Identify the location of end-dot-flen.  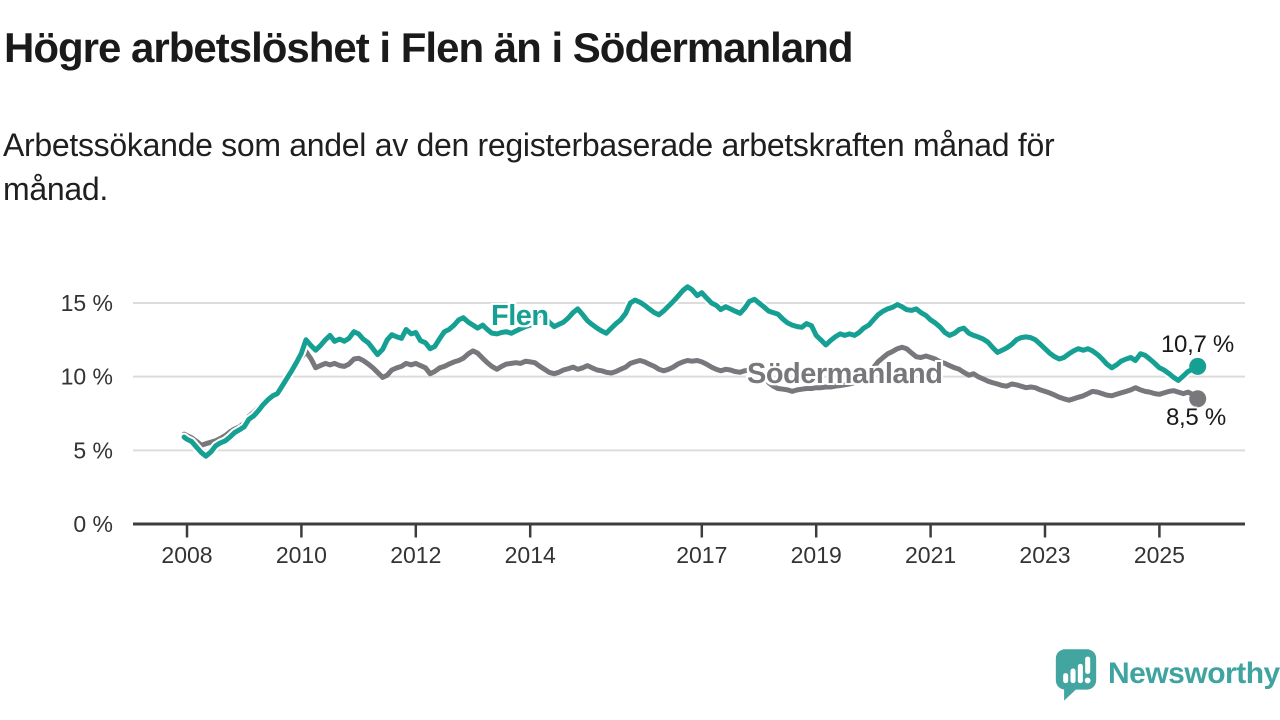
(1198, 366).